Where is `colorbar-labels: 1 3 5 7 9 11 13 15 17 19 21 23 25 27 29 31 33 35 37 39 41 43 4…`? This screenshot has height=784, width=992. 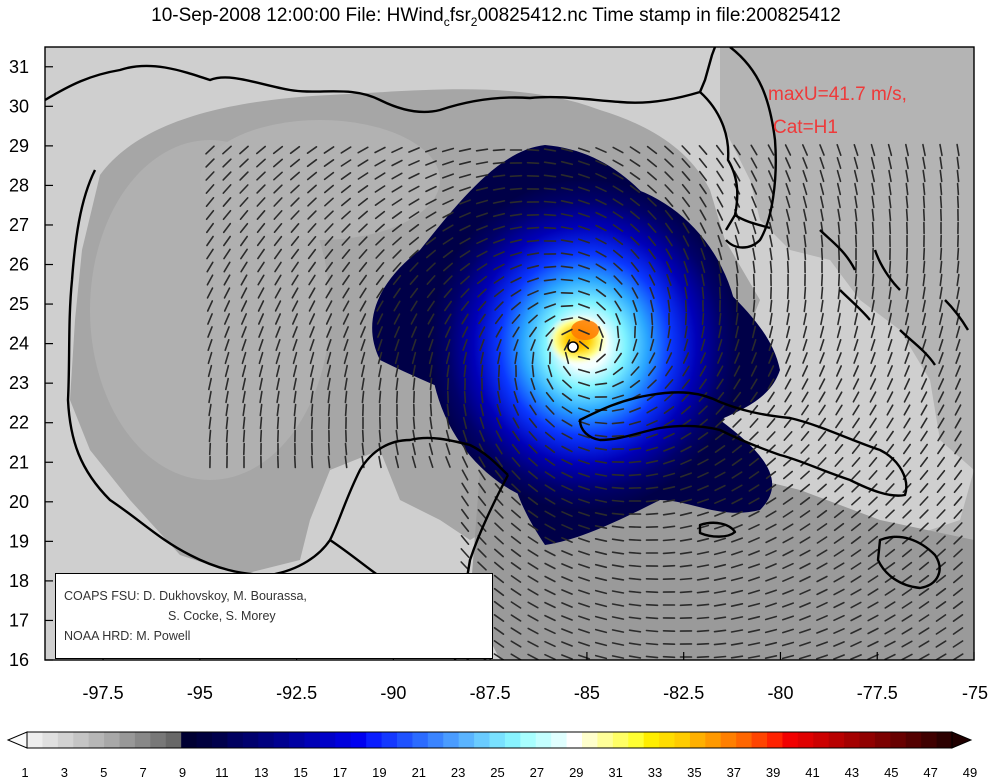
colorbar-labels: 1 3 5 7 9 11 13 15 17 19 21 23 25 27 29 31 33 35 37 39 41 43 4… is located at coordinates (499, 772).